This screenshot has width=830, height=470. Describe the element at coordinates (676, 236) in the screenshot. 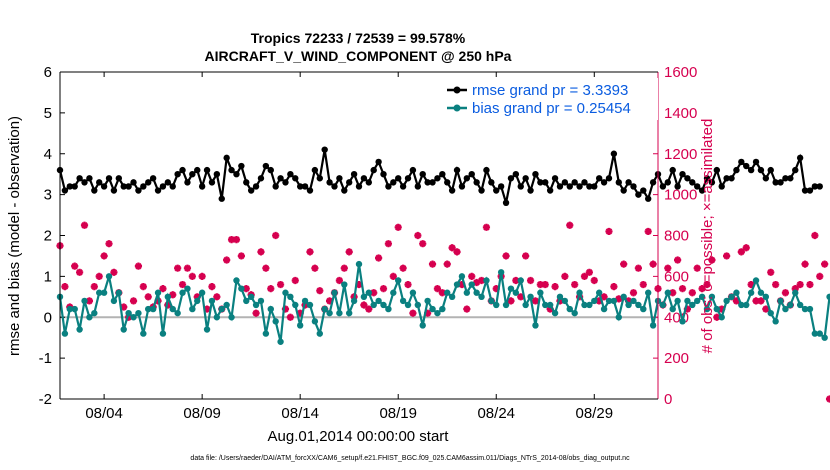

I see `y-right-tick-label: 800` at that location.